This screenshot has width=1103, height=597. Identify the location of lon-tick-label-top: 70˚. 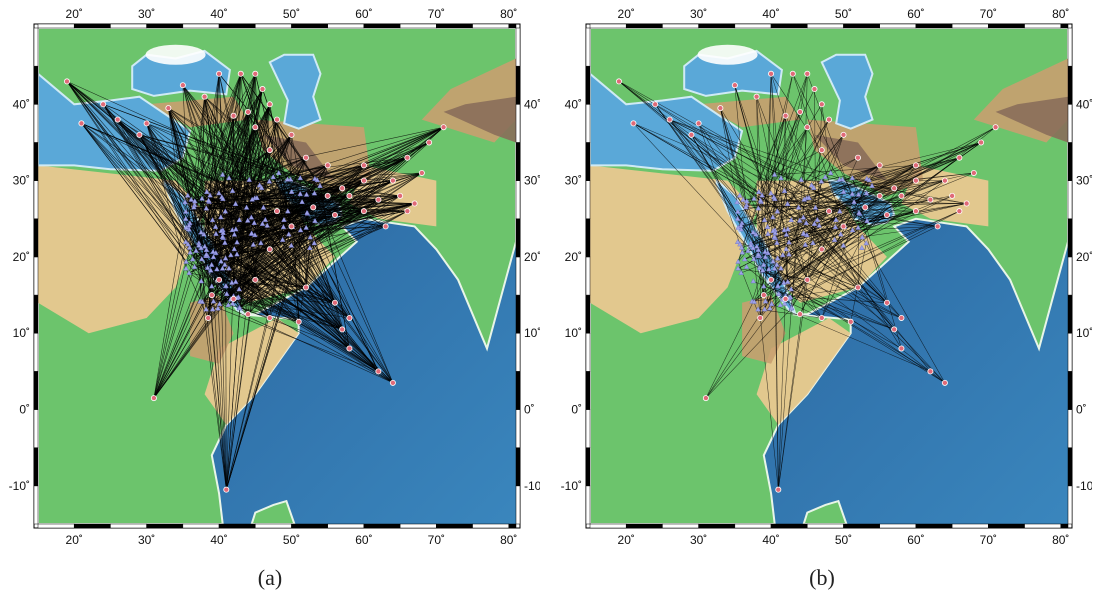
(988, 14).